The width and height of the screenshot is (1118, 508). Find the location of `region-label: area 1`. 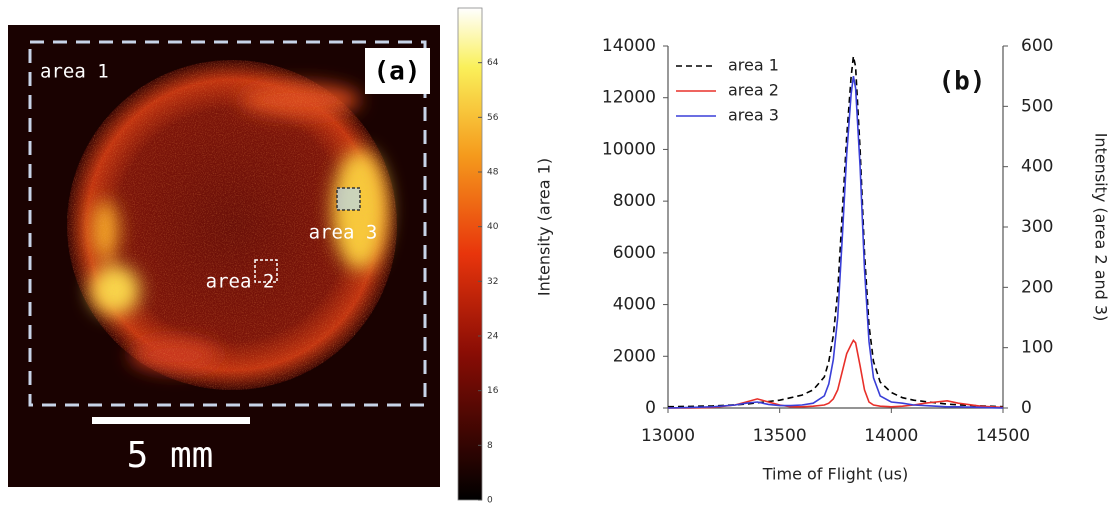

region-label: area 1 is located at coordinates (74, 72).